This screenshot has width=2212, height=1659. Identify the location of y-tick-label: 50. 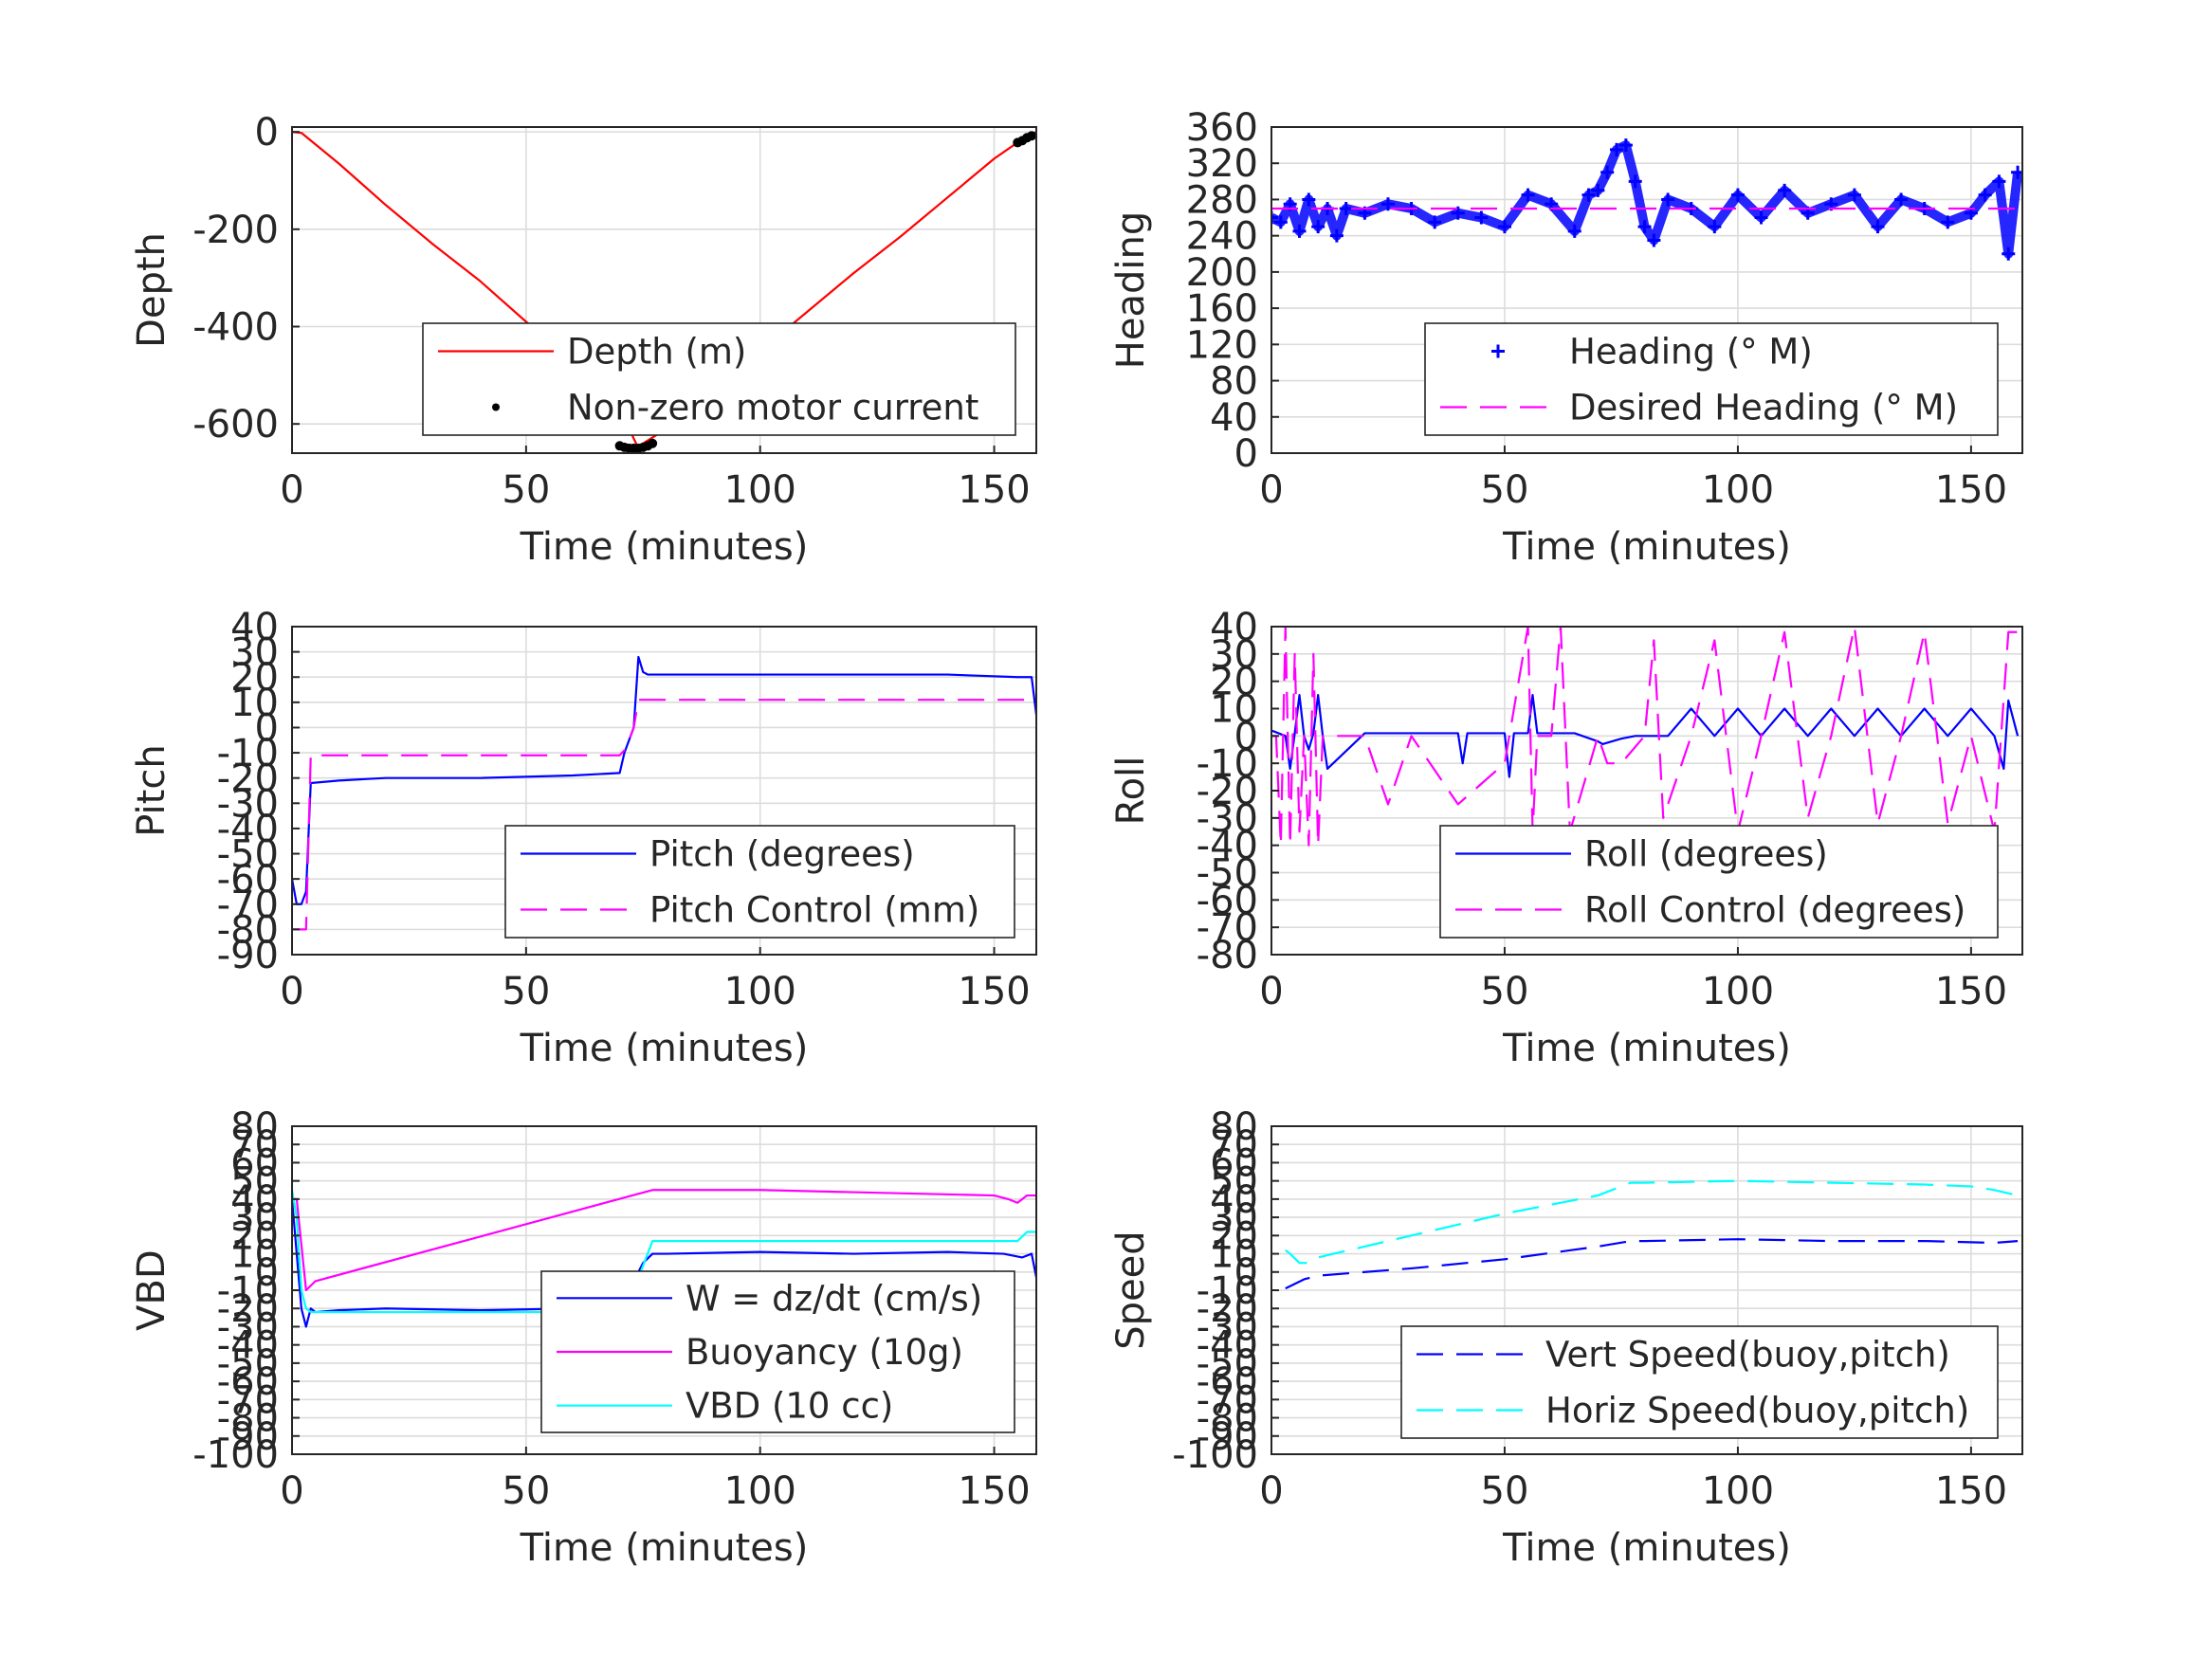
(254, 1182).